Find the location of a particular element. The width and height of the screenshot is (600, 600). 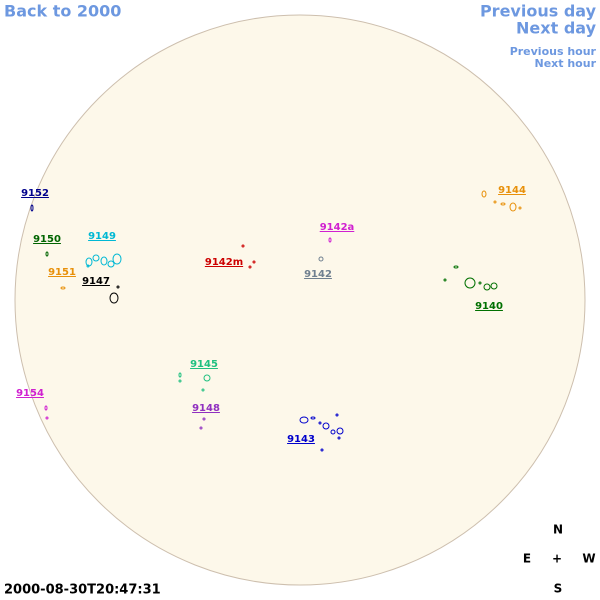

region-label: 9154 is located at coordinates (30, 393).